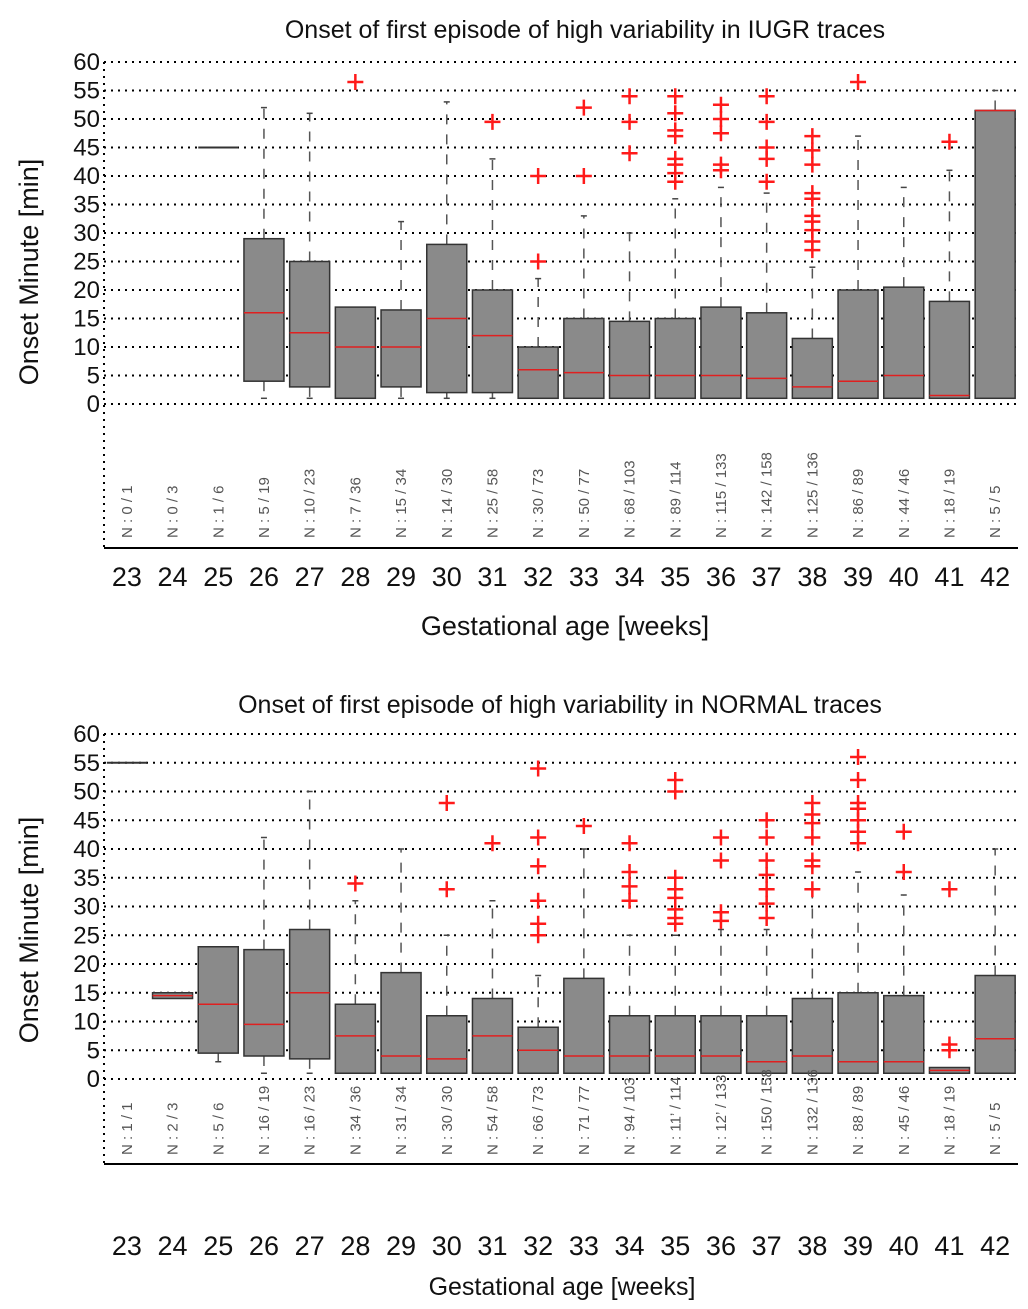 The width and height of the screenshot is (1028, 1309). I want to click on iugr-x-tick-label: 40, so click(904, 577).